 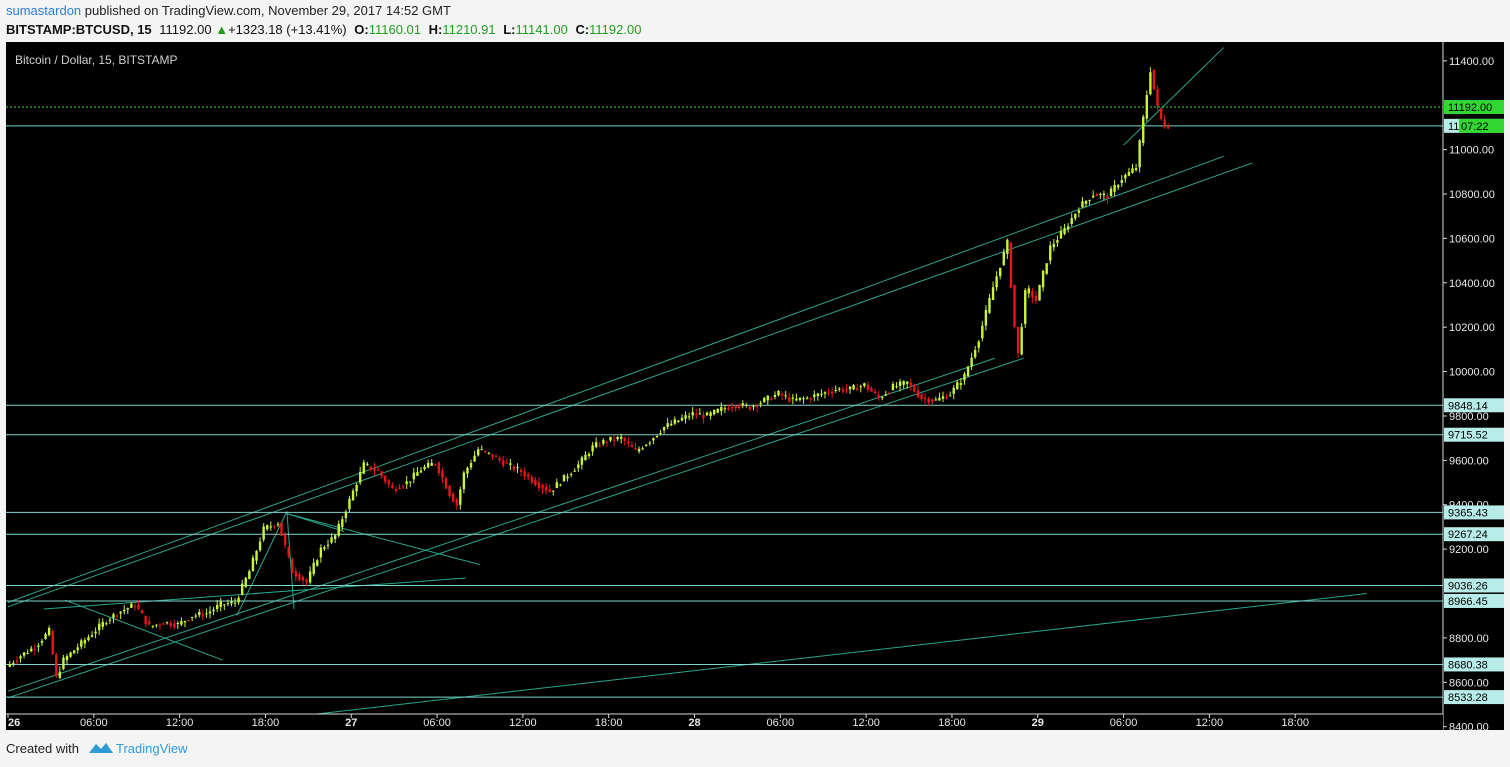 I want to click on author-link: sumastardon, so click(x=44, y=10).